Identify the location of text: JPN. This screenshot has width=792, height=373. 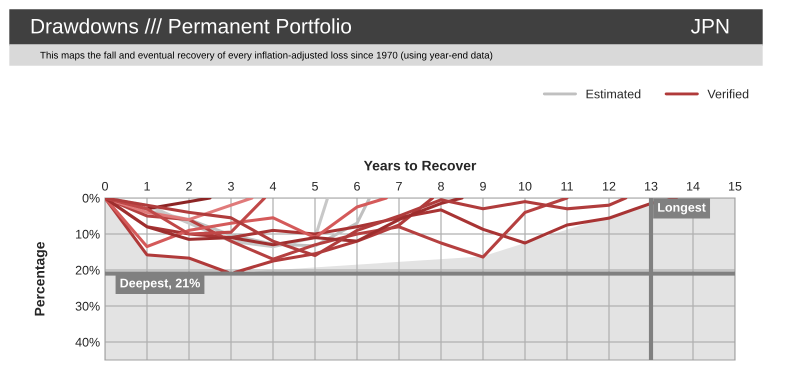
(709, 26).